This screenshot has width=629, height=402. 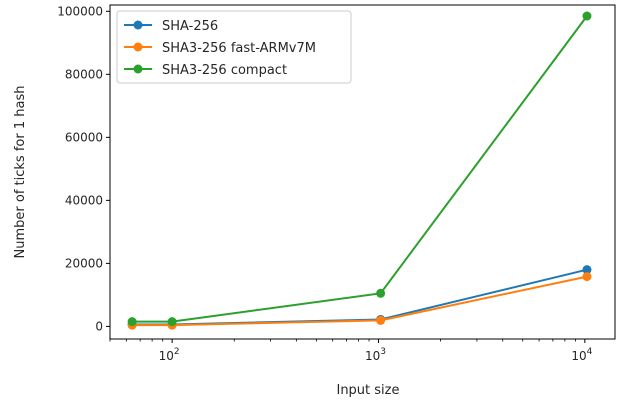 I want to click on legend-entry: SHA-256, so click(x=171, y=26).